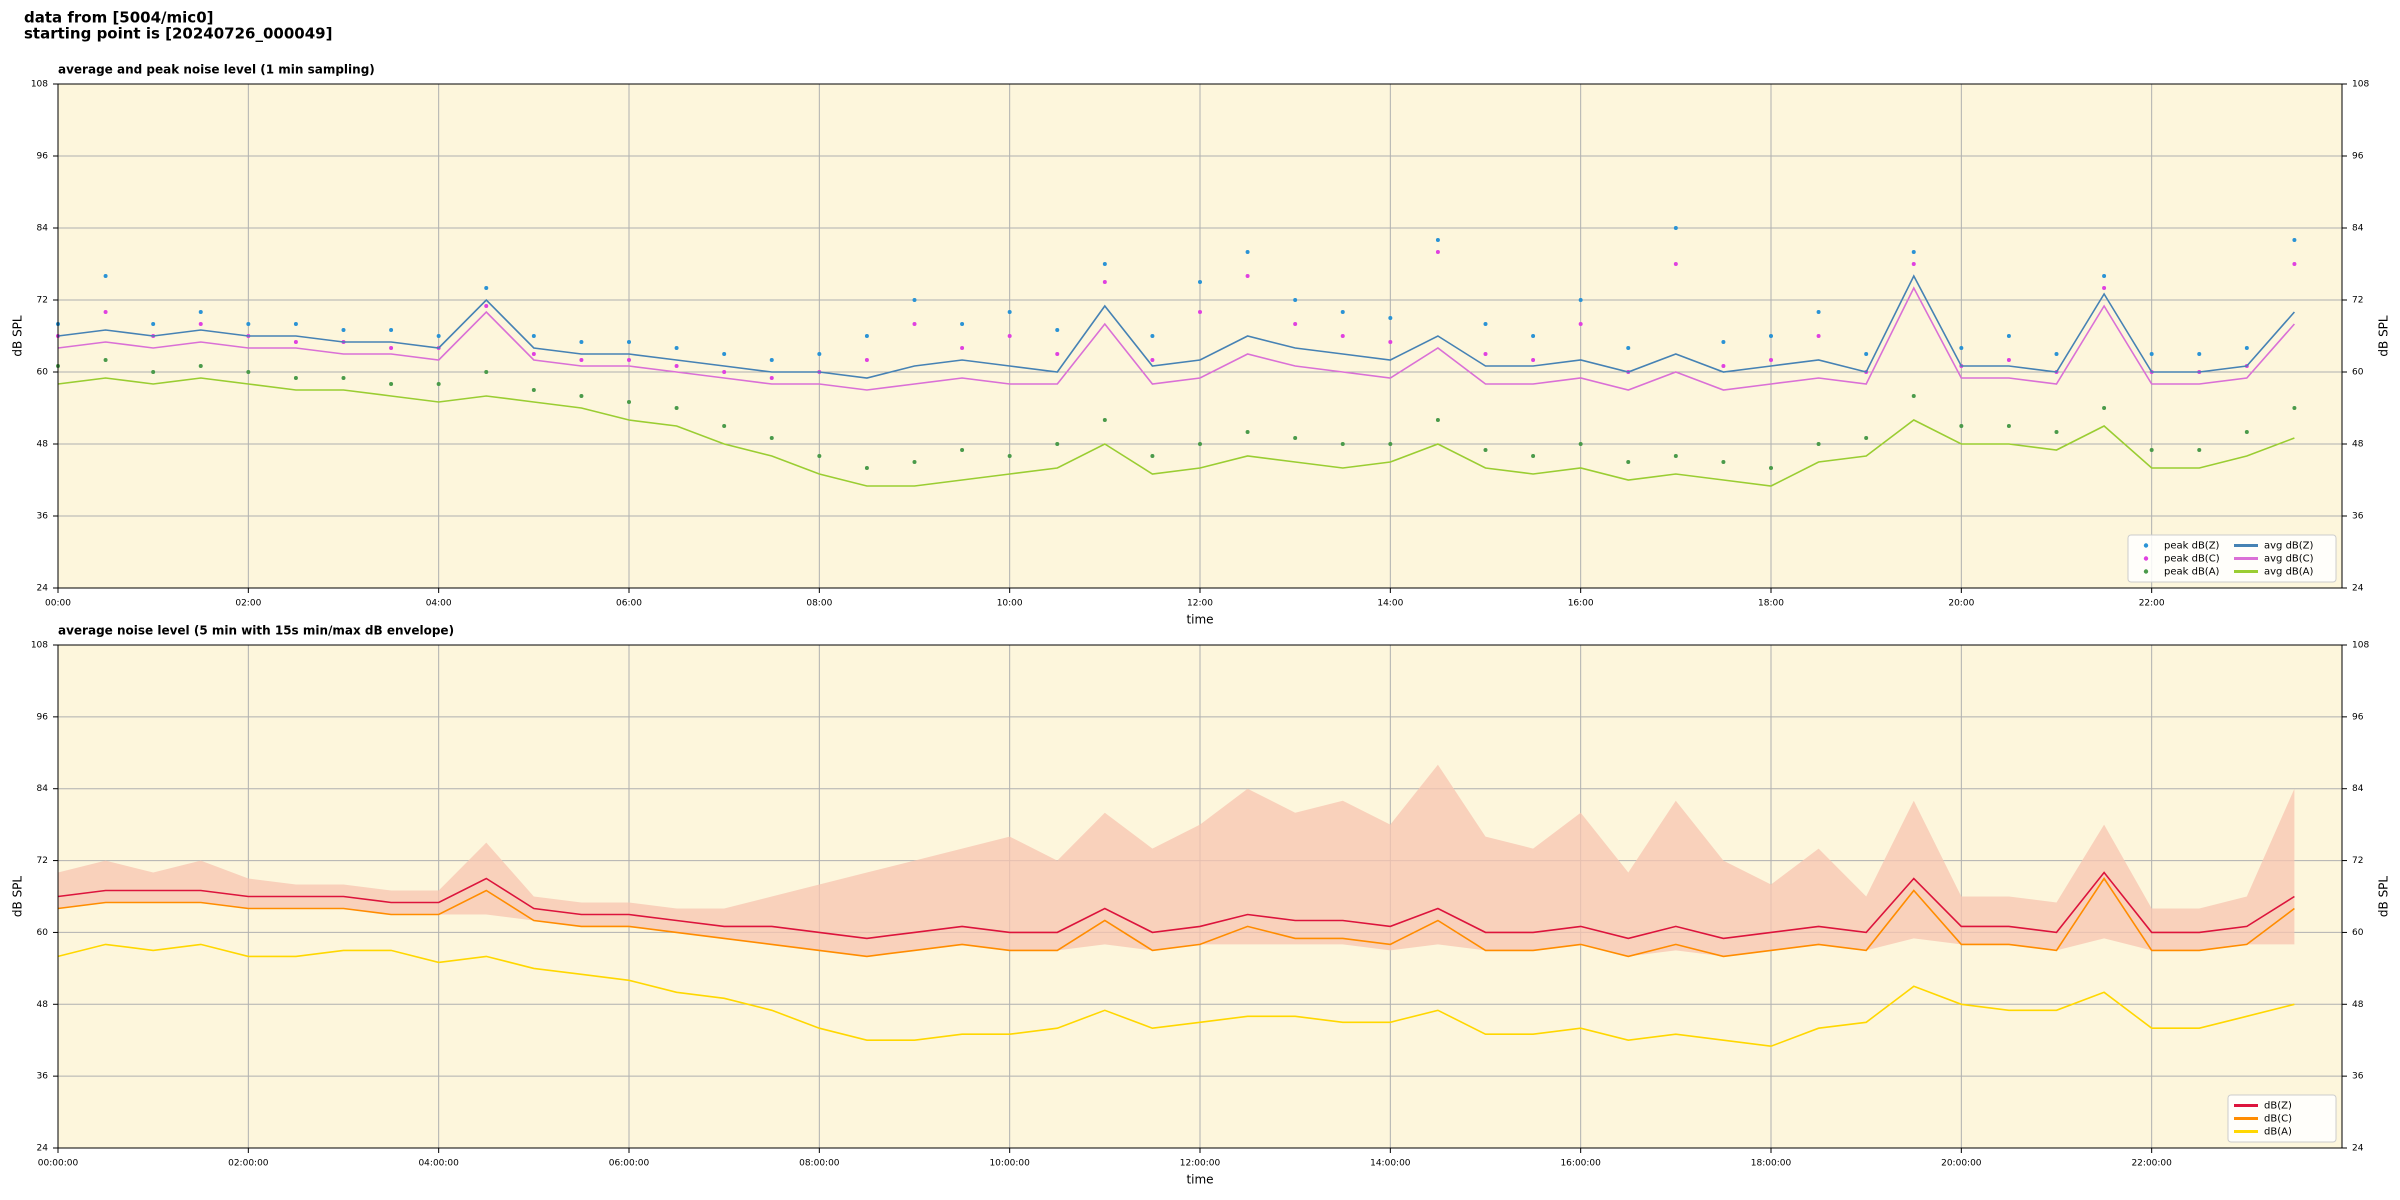 This screenshot has height=1200, width=2400. I want to click on legend-marker, so click(2146, 571).